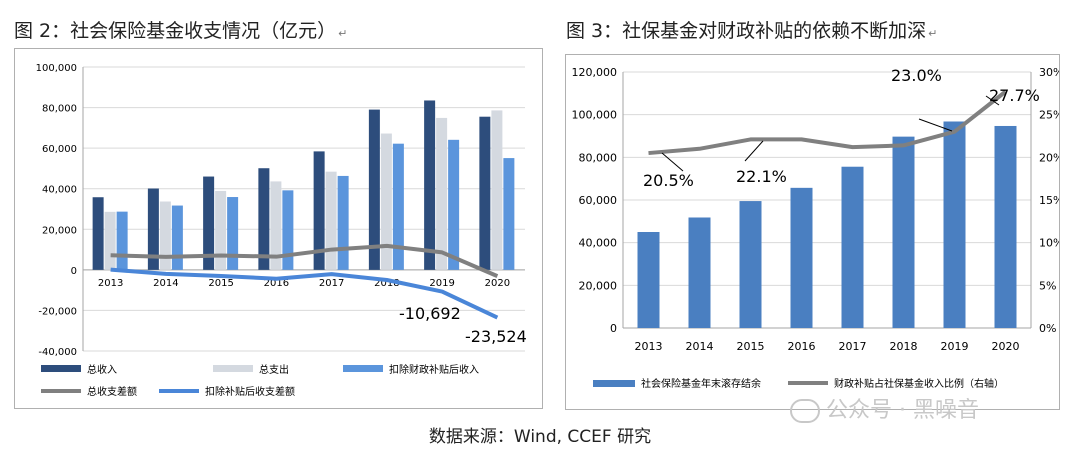  I want to click on legend-label: 扣除财政补贴后收入, so click(434, 369).